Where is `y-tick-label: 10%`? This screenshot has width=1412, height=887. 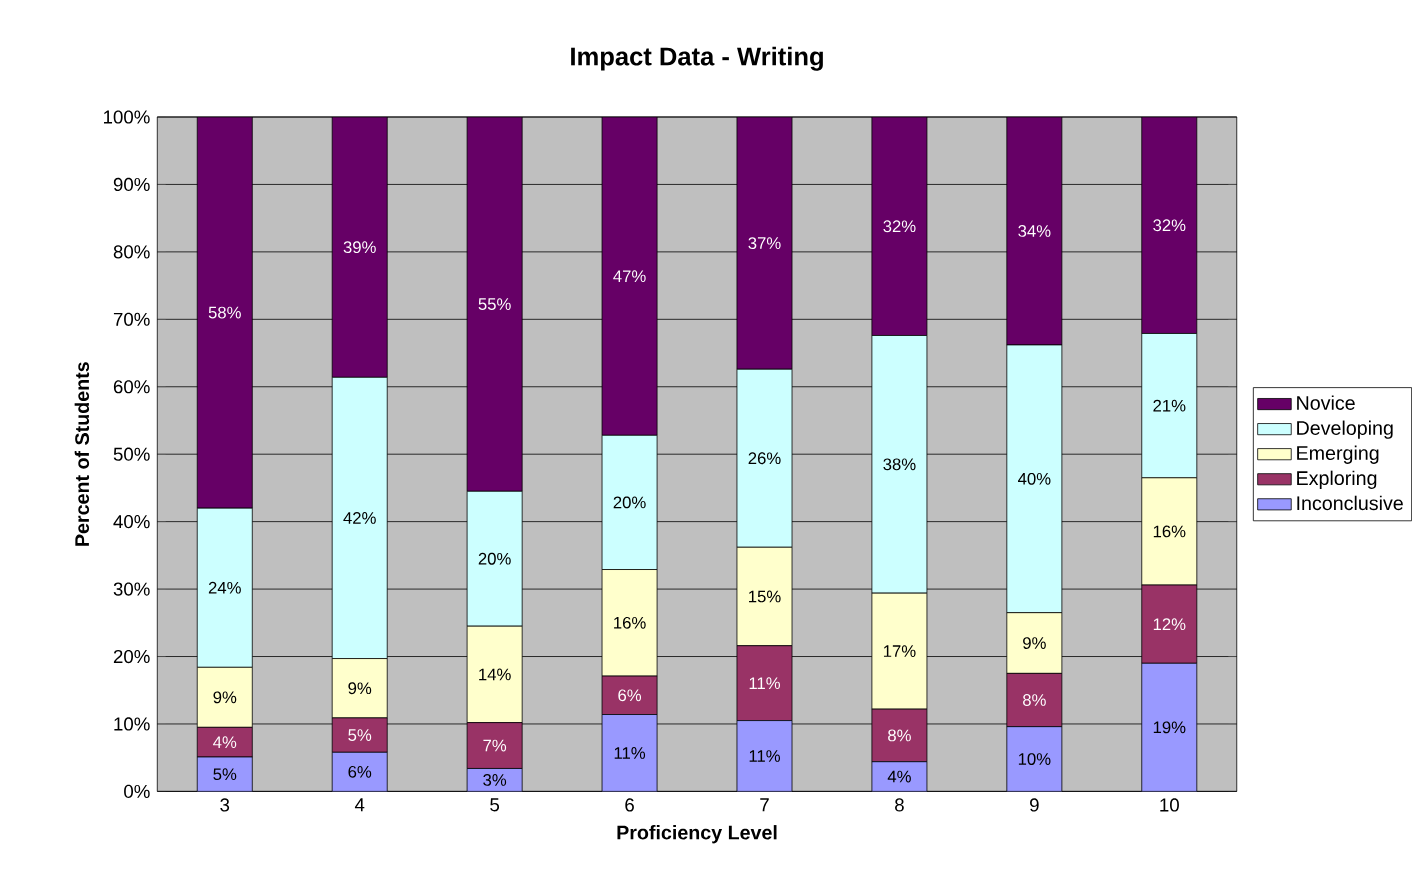 y-tick-label: 10% is located at coordinates (132, 724).